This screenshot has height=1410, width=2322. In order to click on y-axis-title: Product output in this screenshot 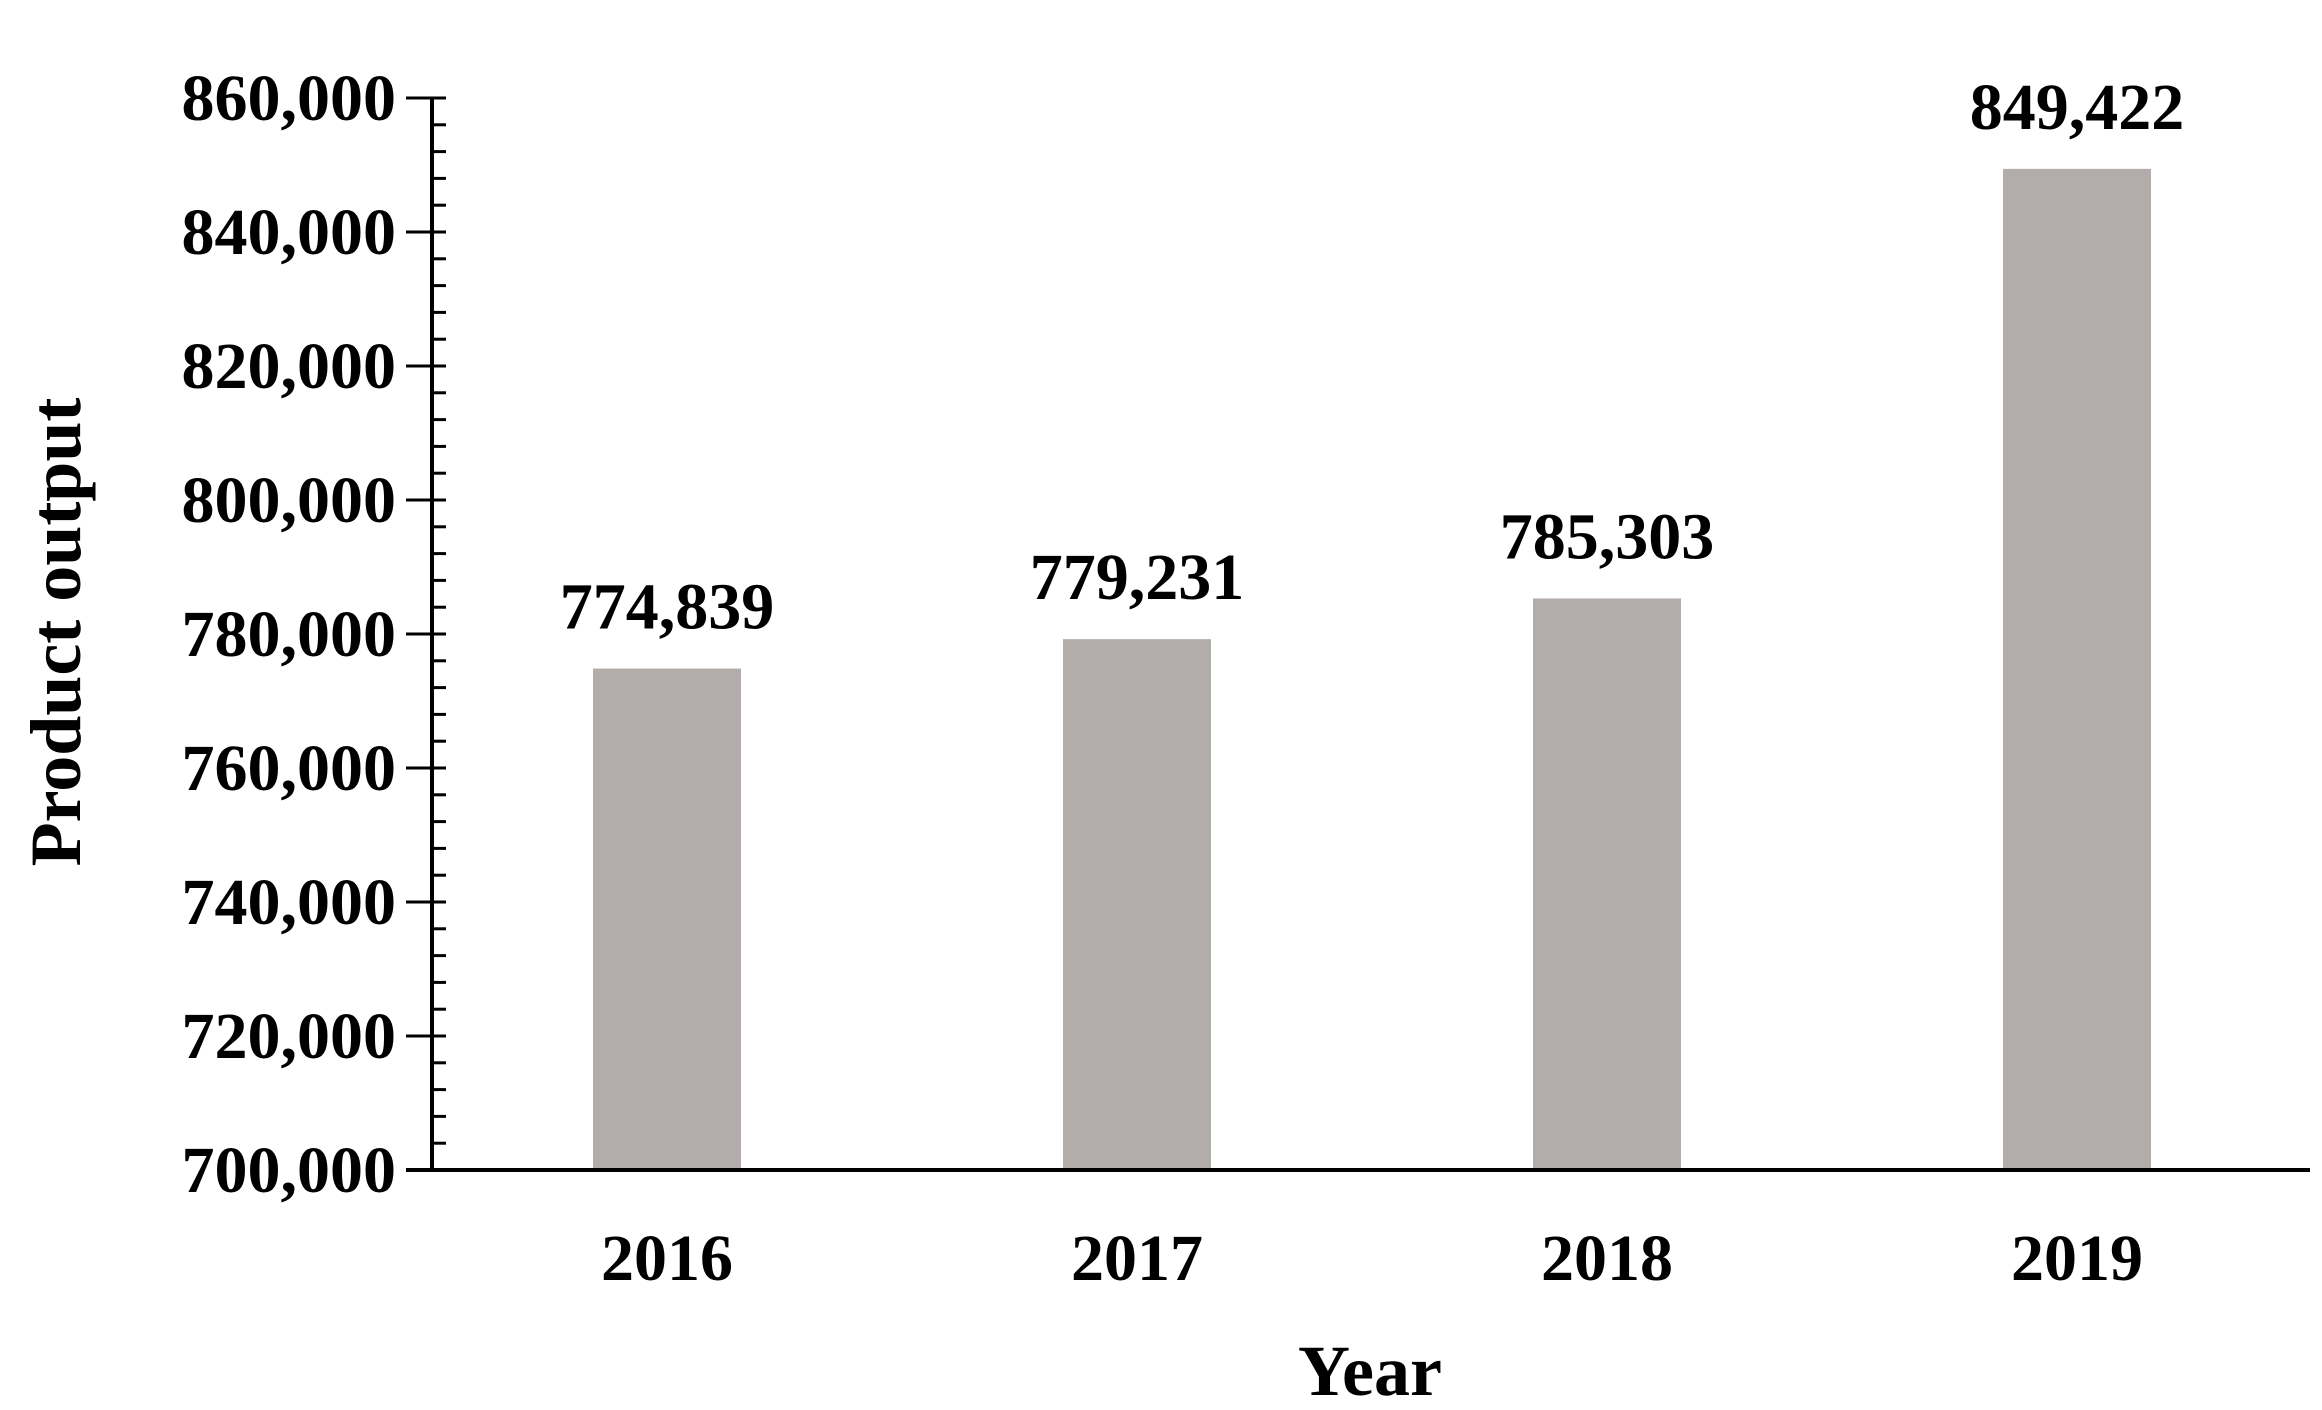, I will do `click(56, 632)`.